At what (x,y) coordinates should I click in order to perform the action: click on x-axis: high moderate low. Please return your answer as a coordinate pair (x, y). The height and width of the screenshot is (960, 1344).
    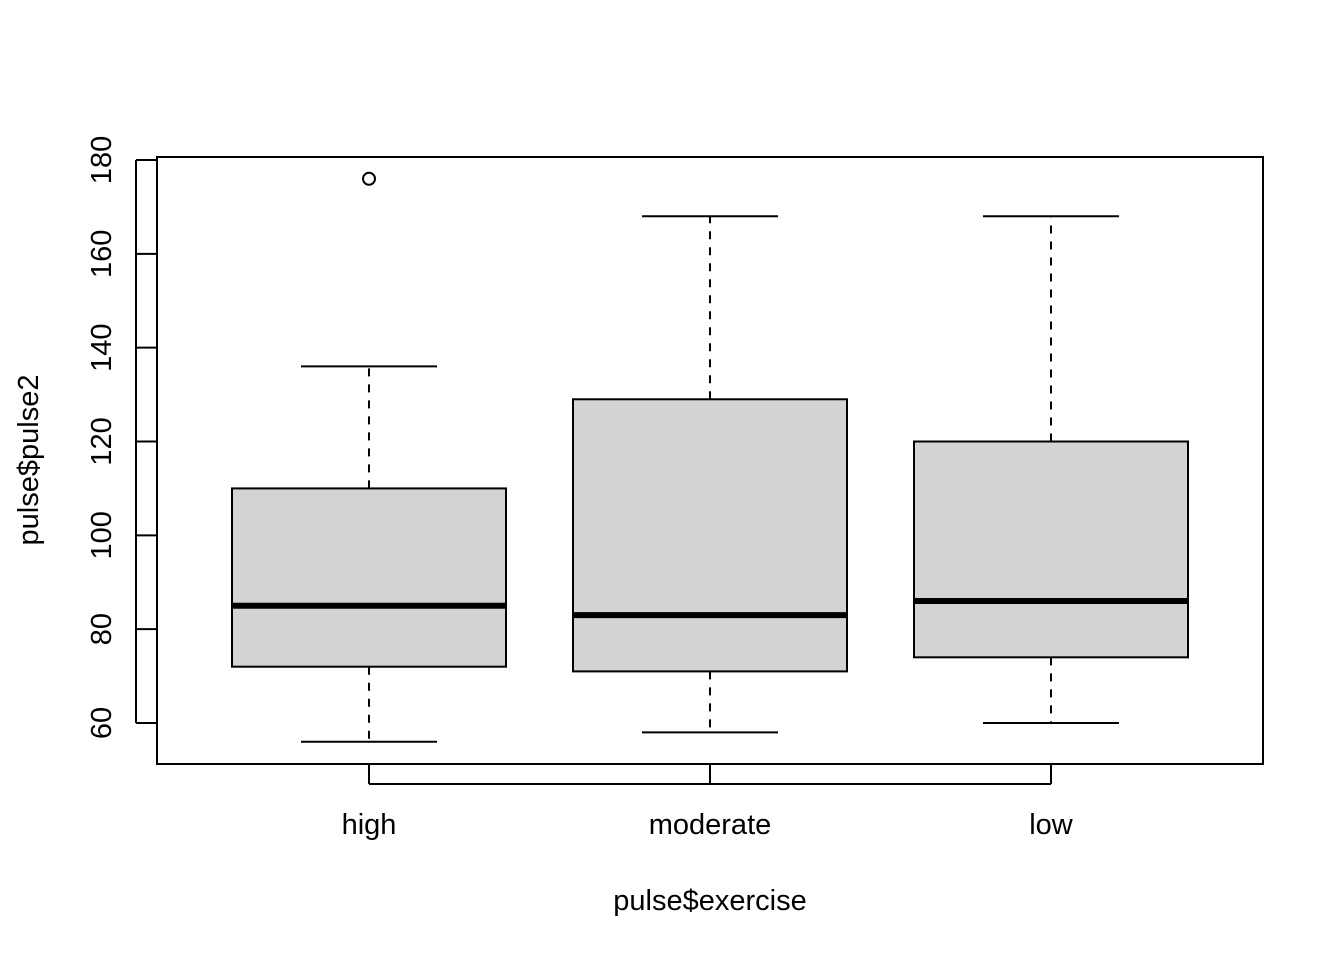
    Looking at the image, I should click on (708, 802).